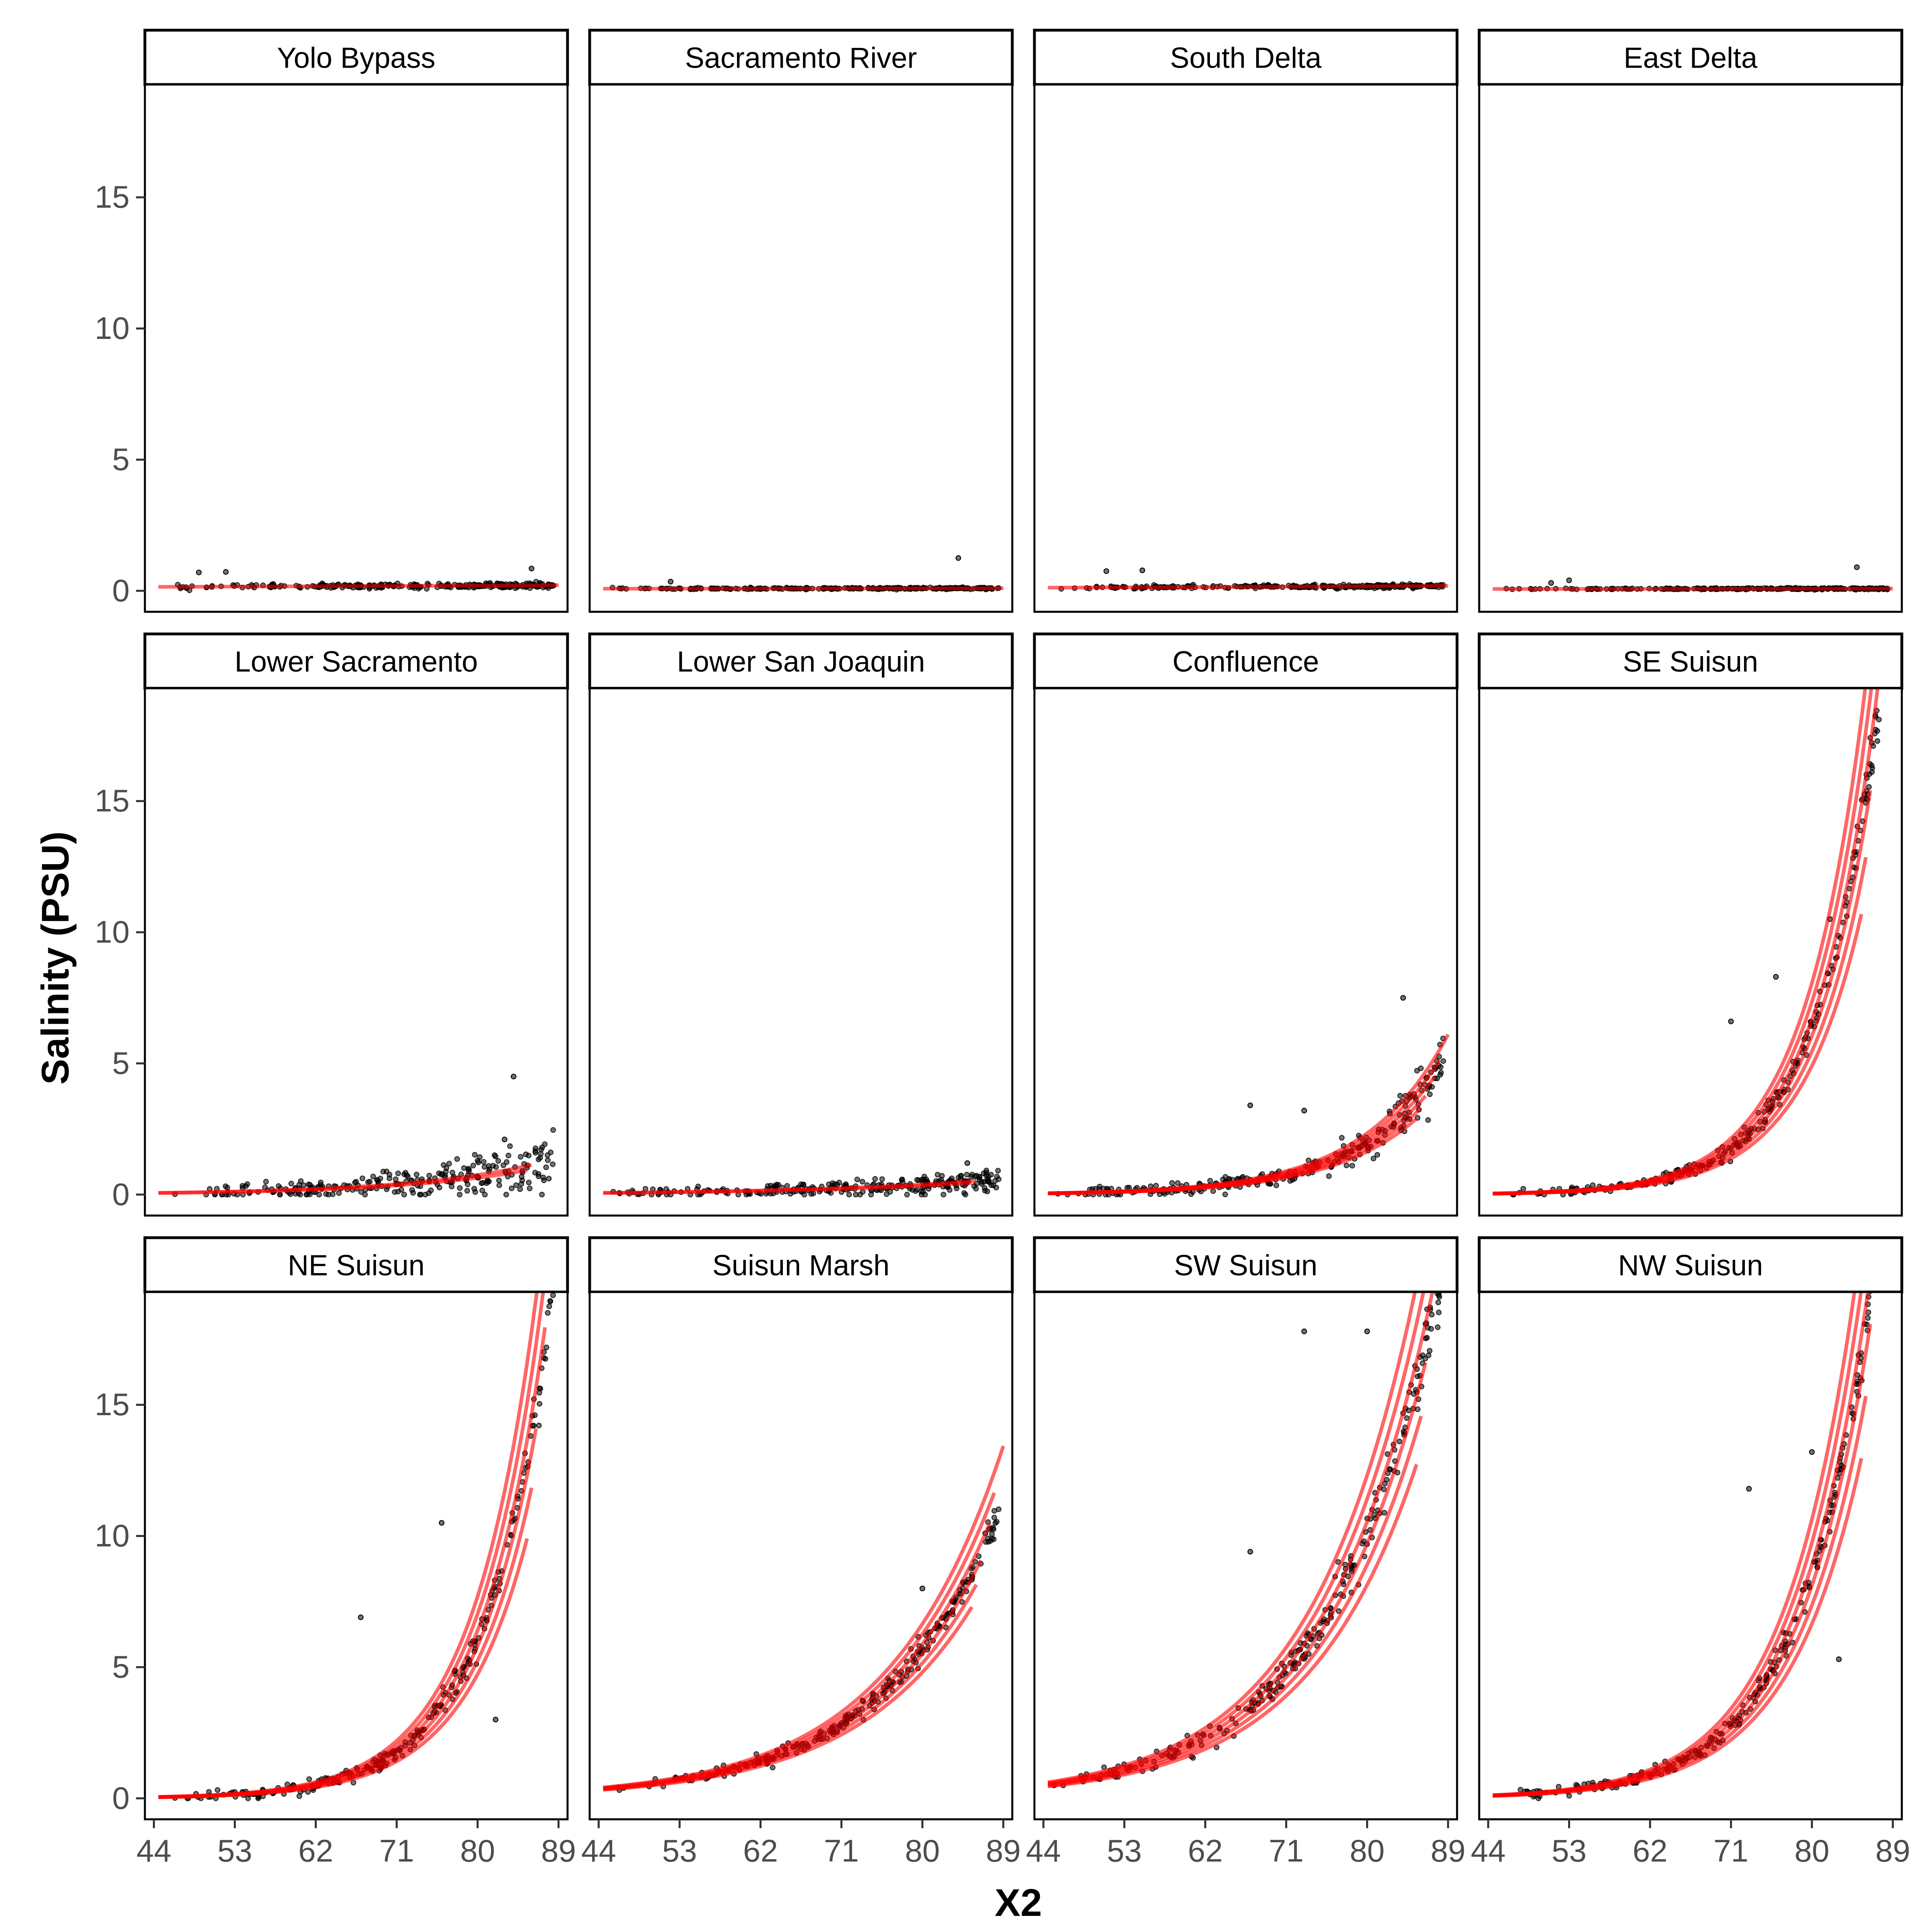 This screenshot has width=1932, height=1932. What do you see at coordinates (112, 328) in the screenshot?
I see `y-tick-label: 10` at bounding box center [112, 328].